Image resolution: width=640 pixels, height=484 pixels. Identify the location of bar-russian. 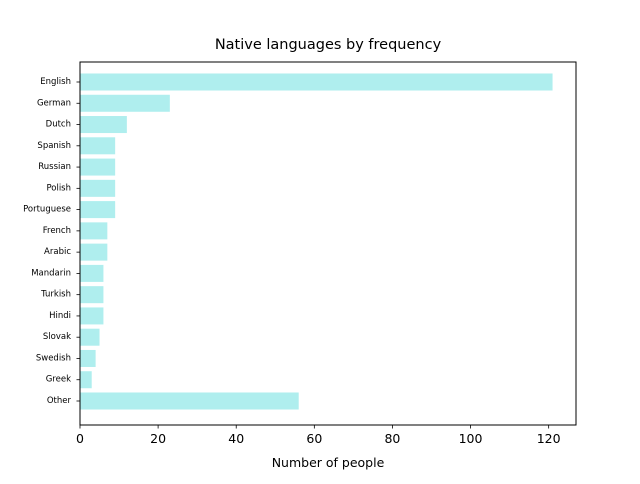
(98, 167).